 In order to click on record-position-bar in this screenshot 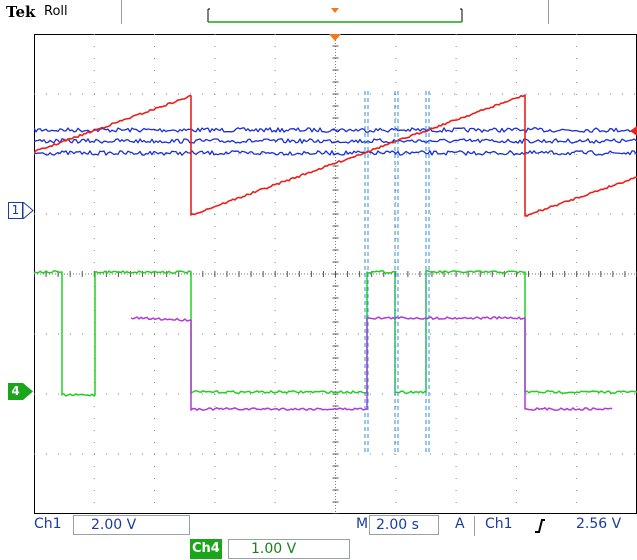, I will do `click(335, 16)`.